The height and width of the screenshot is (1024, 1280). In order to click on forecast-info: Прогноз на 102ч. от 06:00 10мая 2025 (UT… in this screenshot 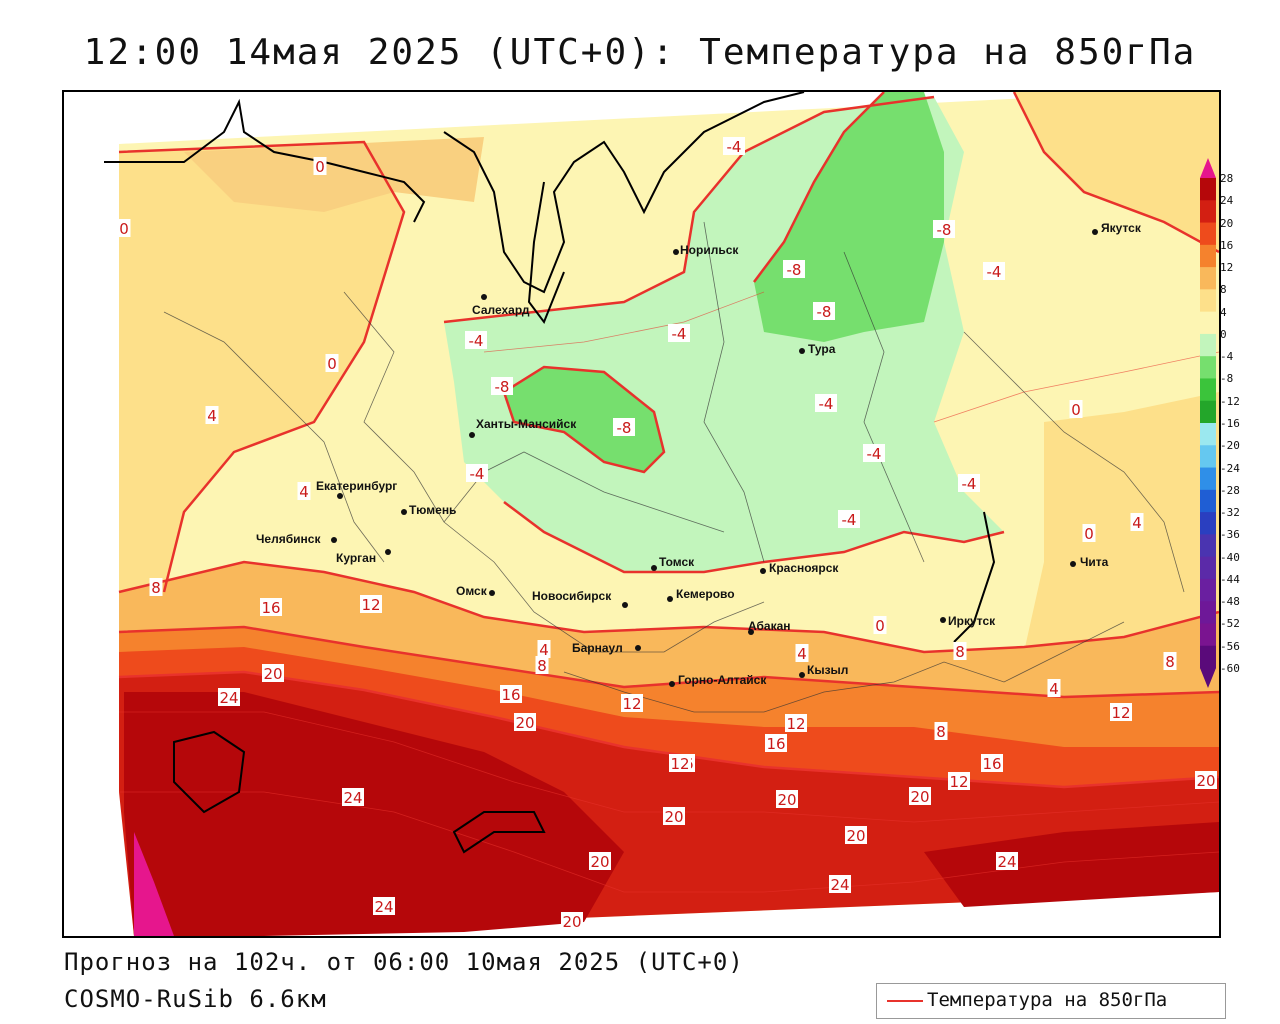, I will do `click(404, 962)`.